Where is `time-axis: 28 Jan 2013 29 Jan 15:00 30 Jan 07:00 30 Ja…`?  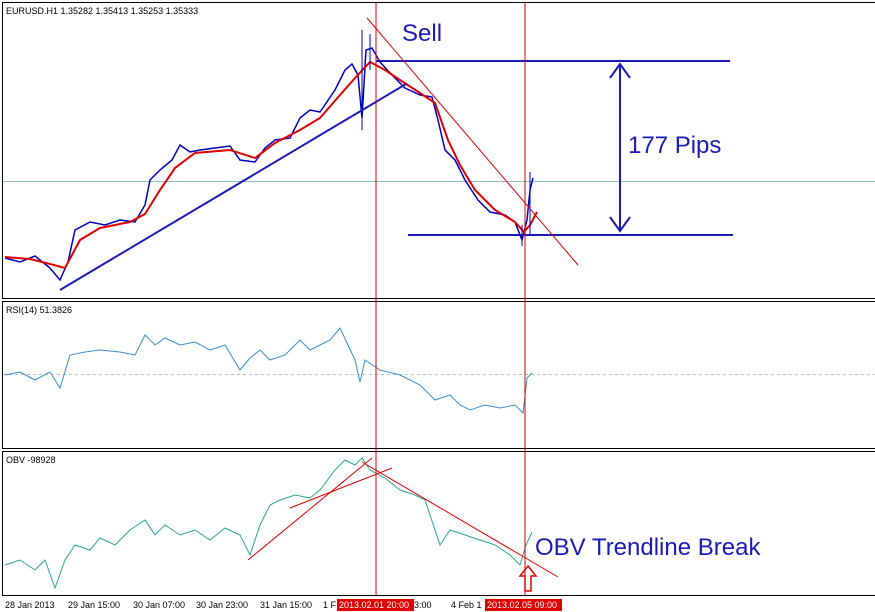
time-axis: 28 Jan 2013 29 Jan 15:00 30 Jan 07:00 30 Ja… is located at coordinates (283, 605).